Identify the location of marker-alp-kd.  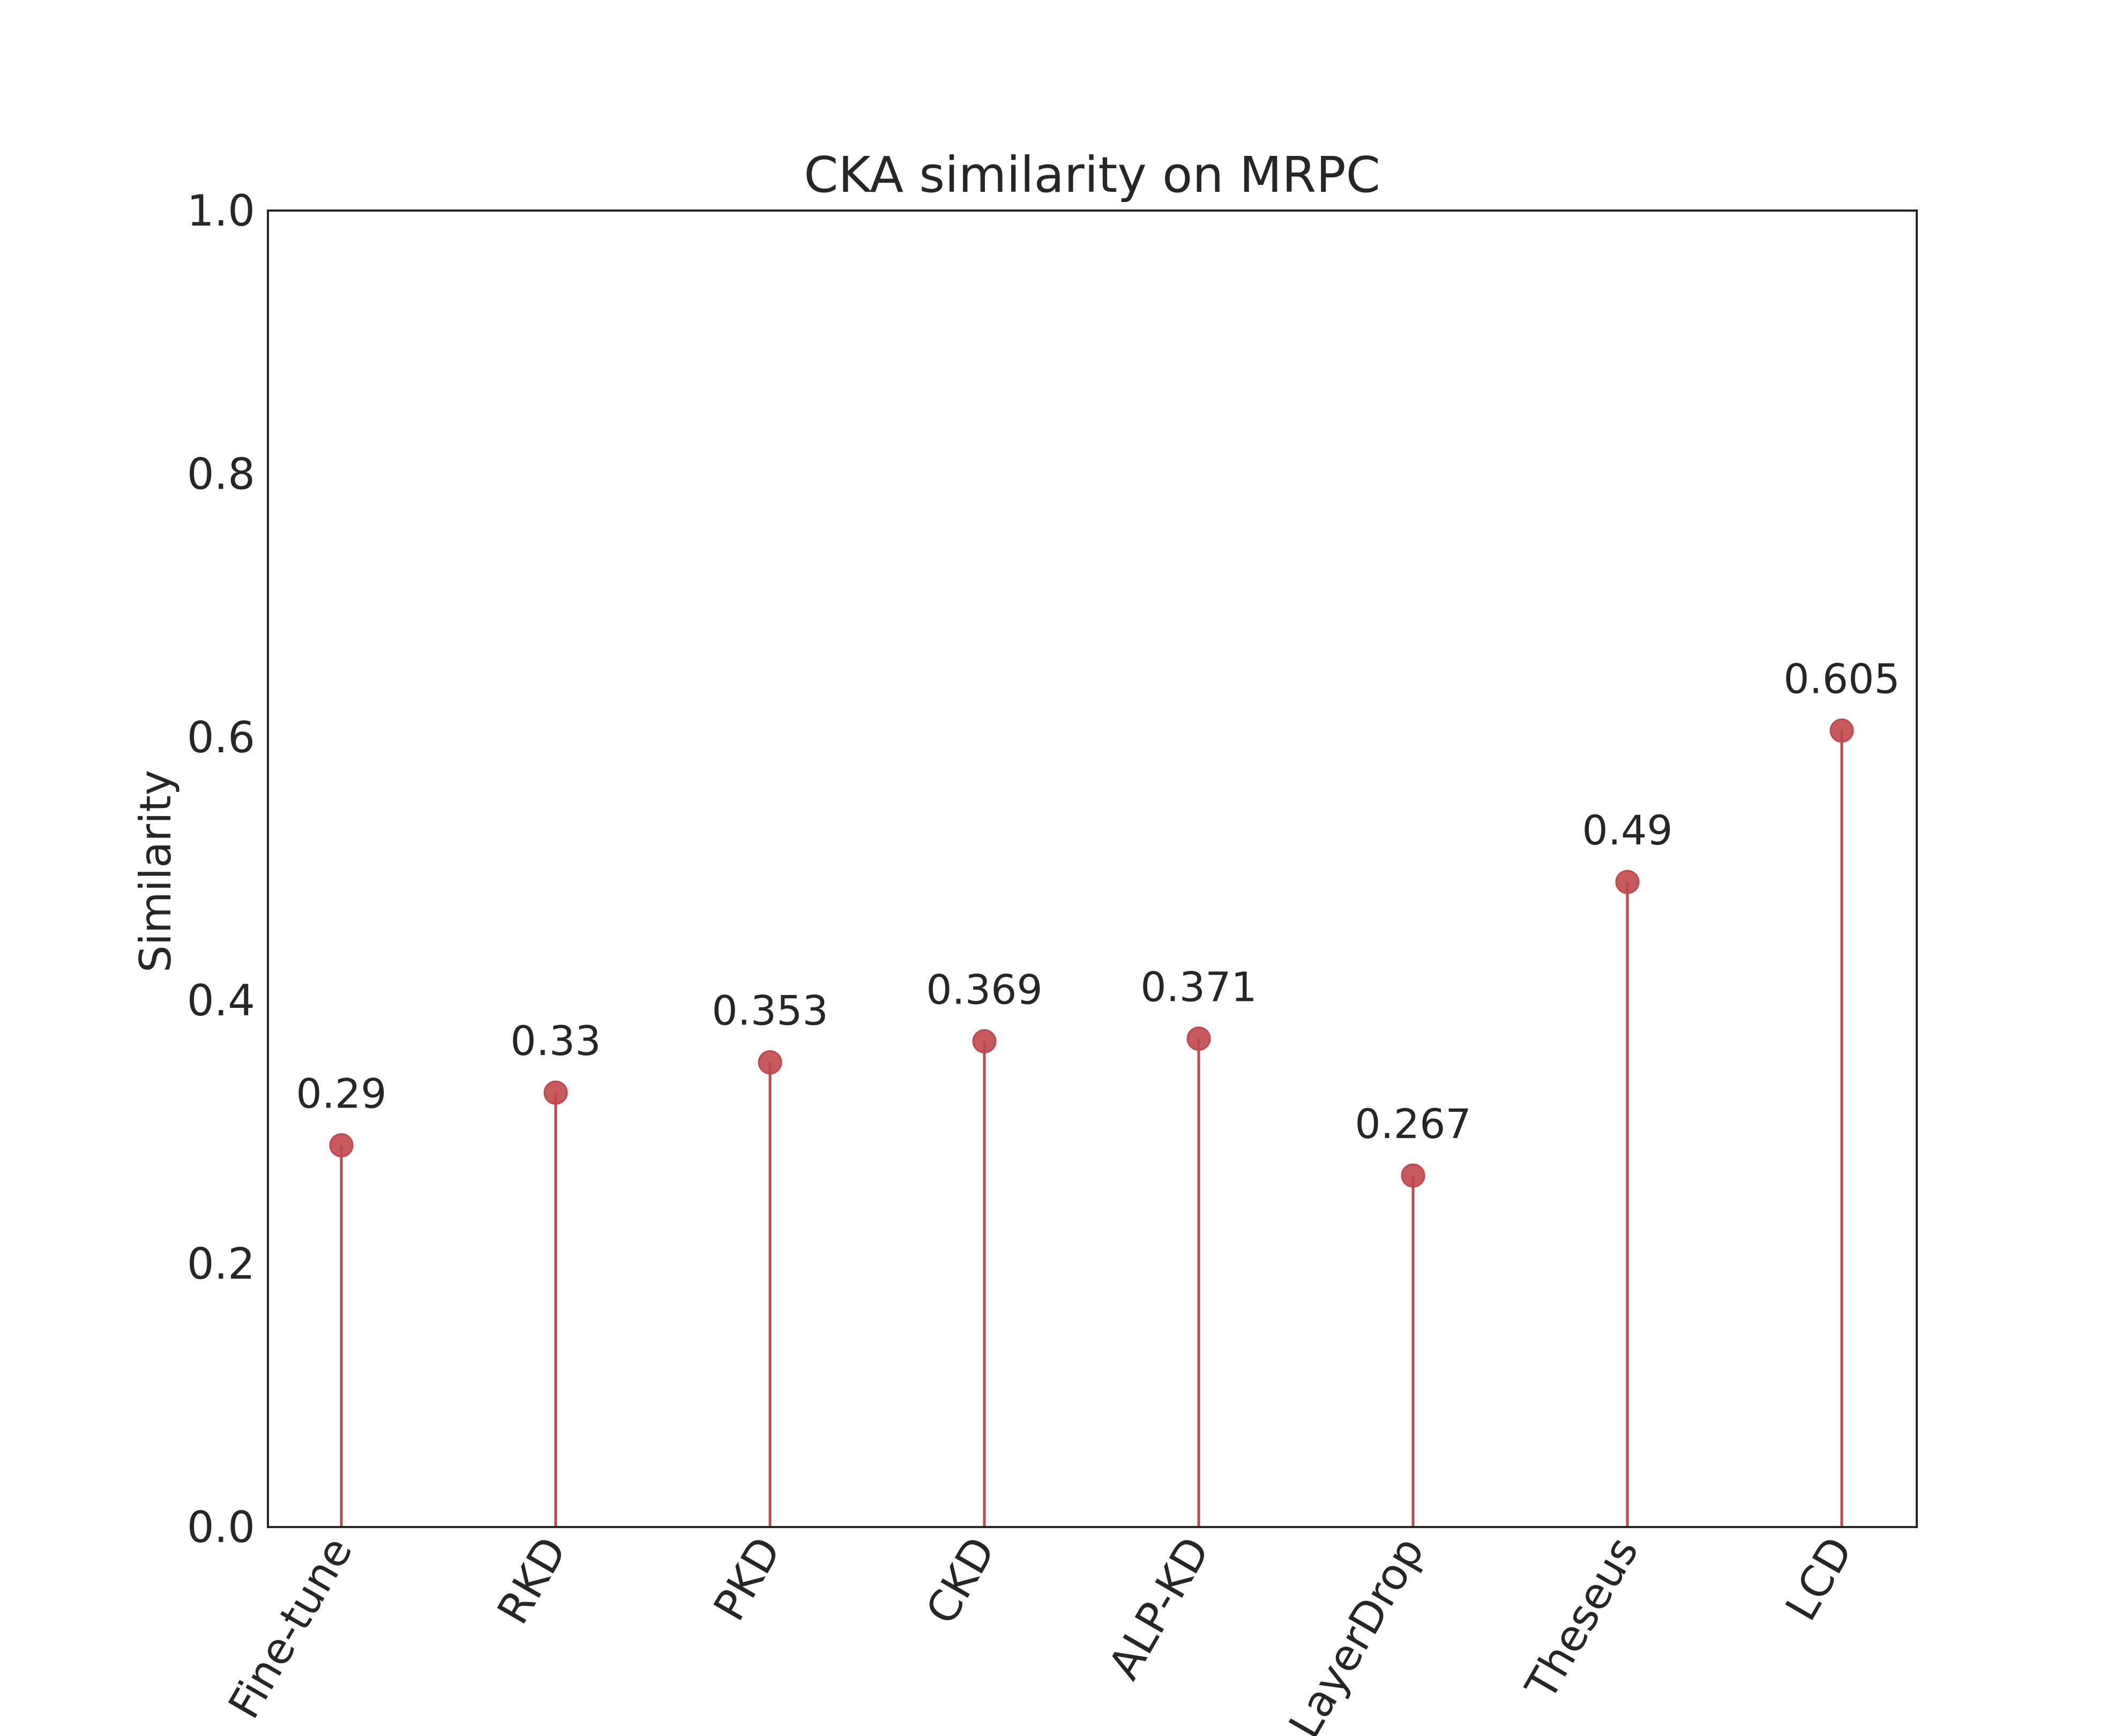
(1198, 1038).